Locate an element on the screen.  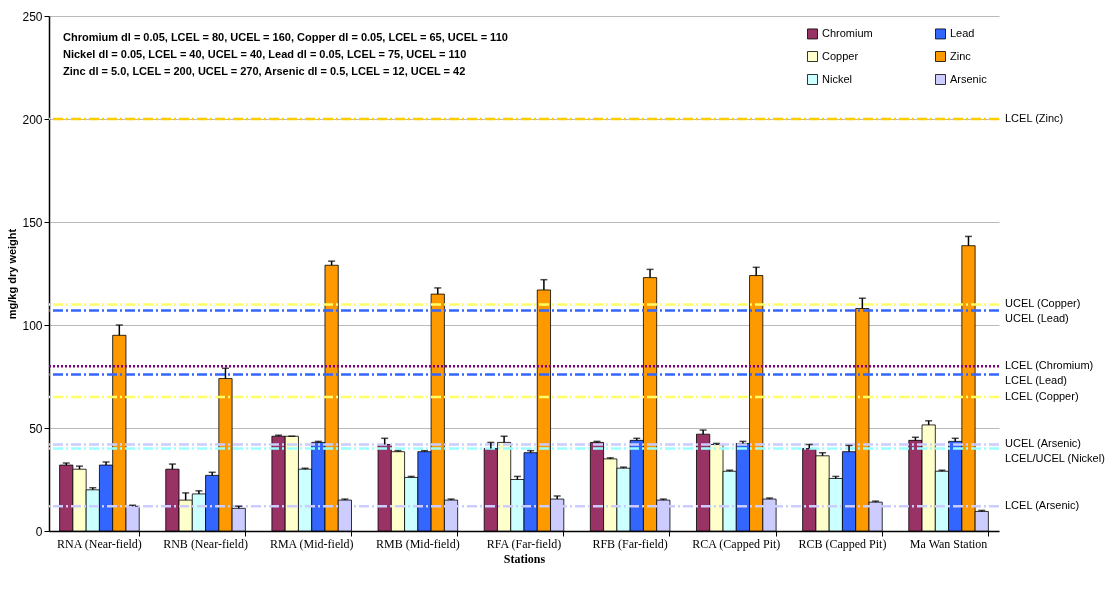
x-tick-label: RNB (Near-field) is located at coordinates (205, 543).